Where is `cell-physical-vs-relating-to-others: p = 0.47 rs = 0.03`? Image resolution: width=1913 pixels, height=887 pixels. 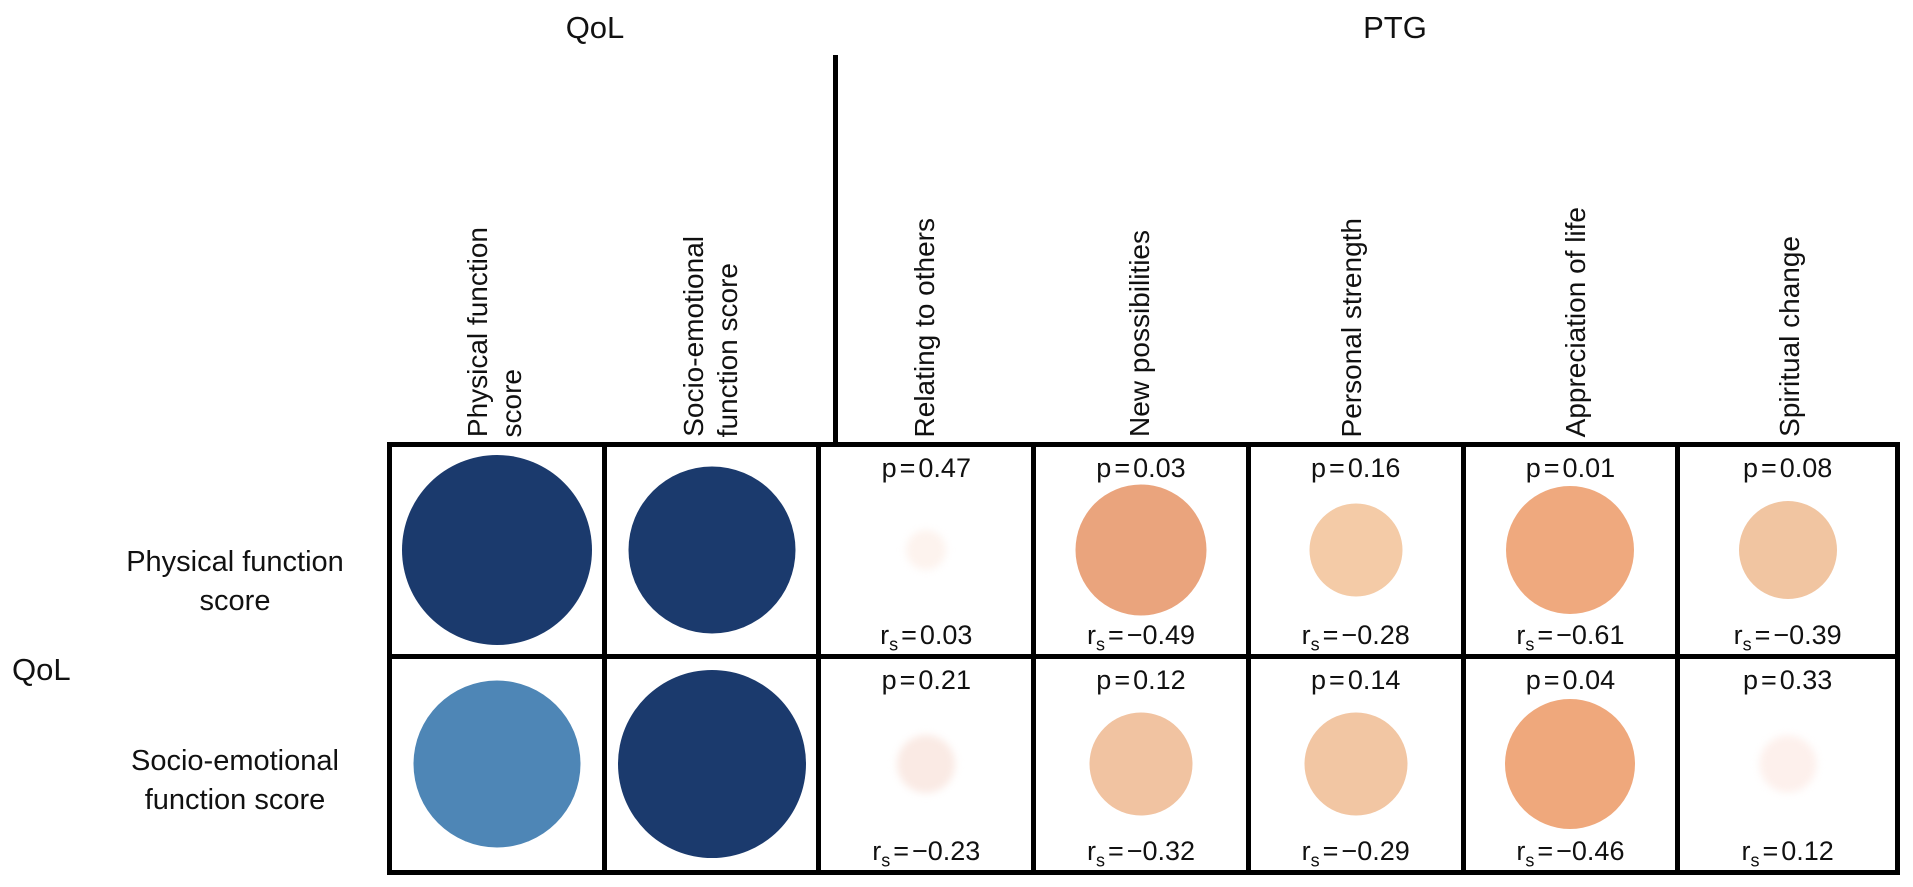 cell-physical-vs-relating-to-others: p = 0.47 rs = 0.03 is located at coordinates (929, 553).